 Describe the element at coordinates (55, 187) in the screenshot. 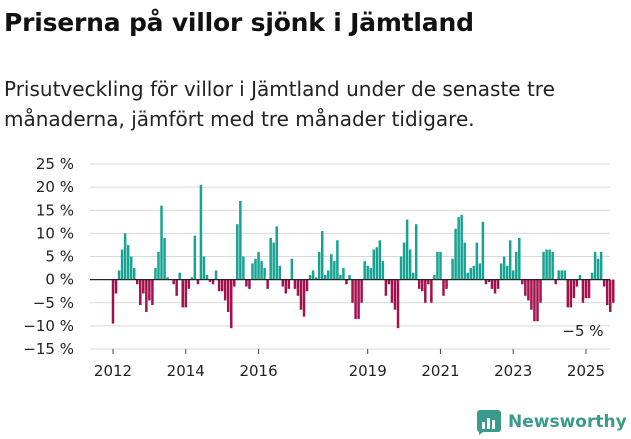

I see `y-tick-label: 20 %` at that location.